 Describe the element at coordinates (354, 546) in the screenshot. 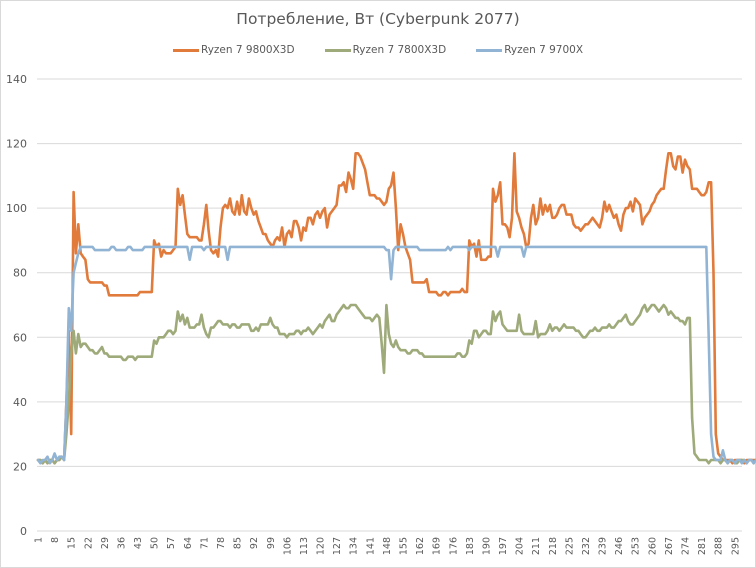

I see `x-tick-label: 134` at that location.